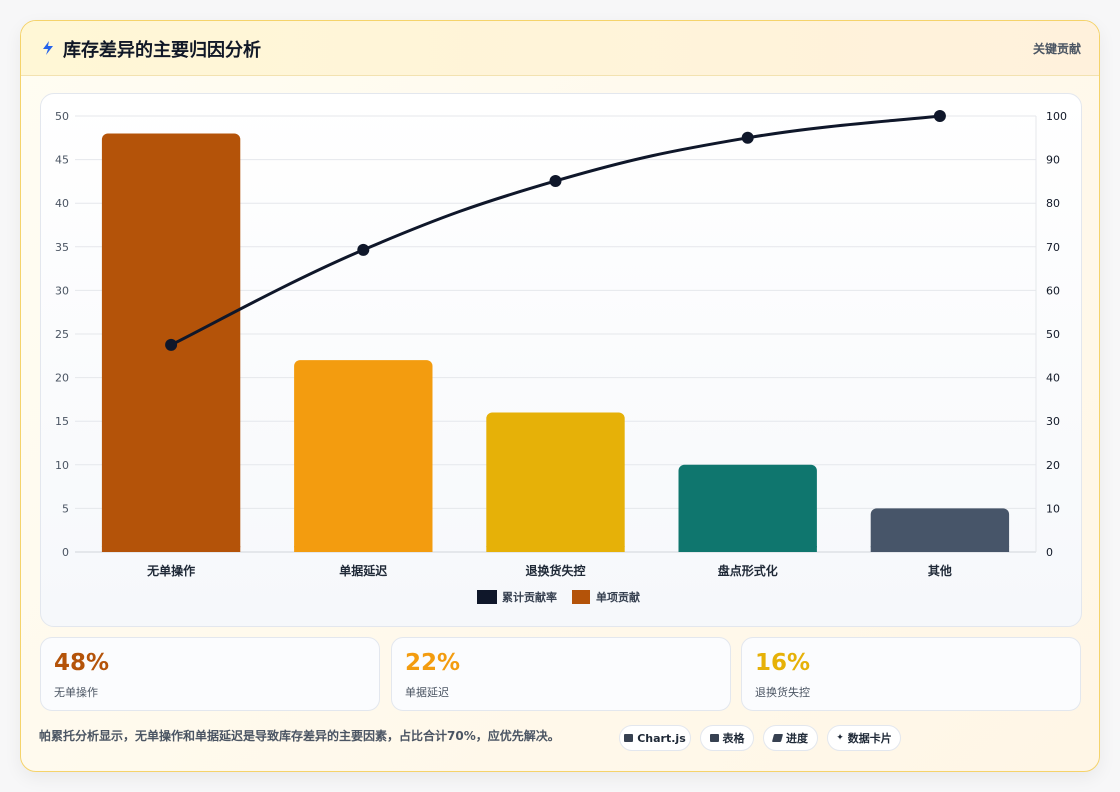 The height and width of the screenshot is (792, 1120). I want to click on y-tick-left: 20, so click(62, 378).